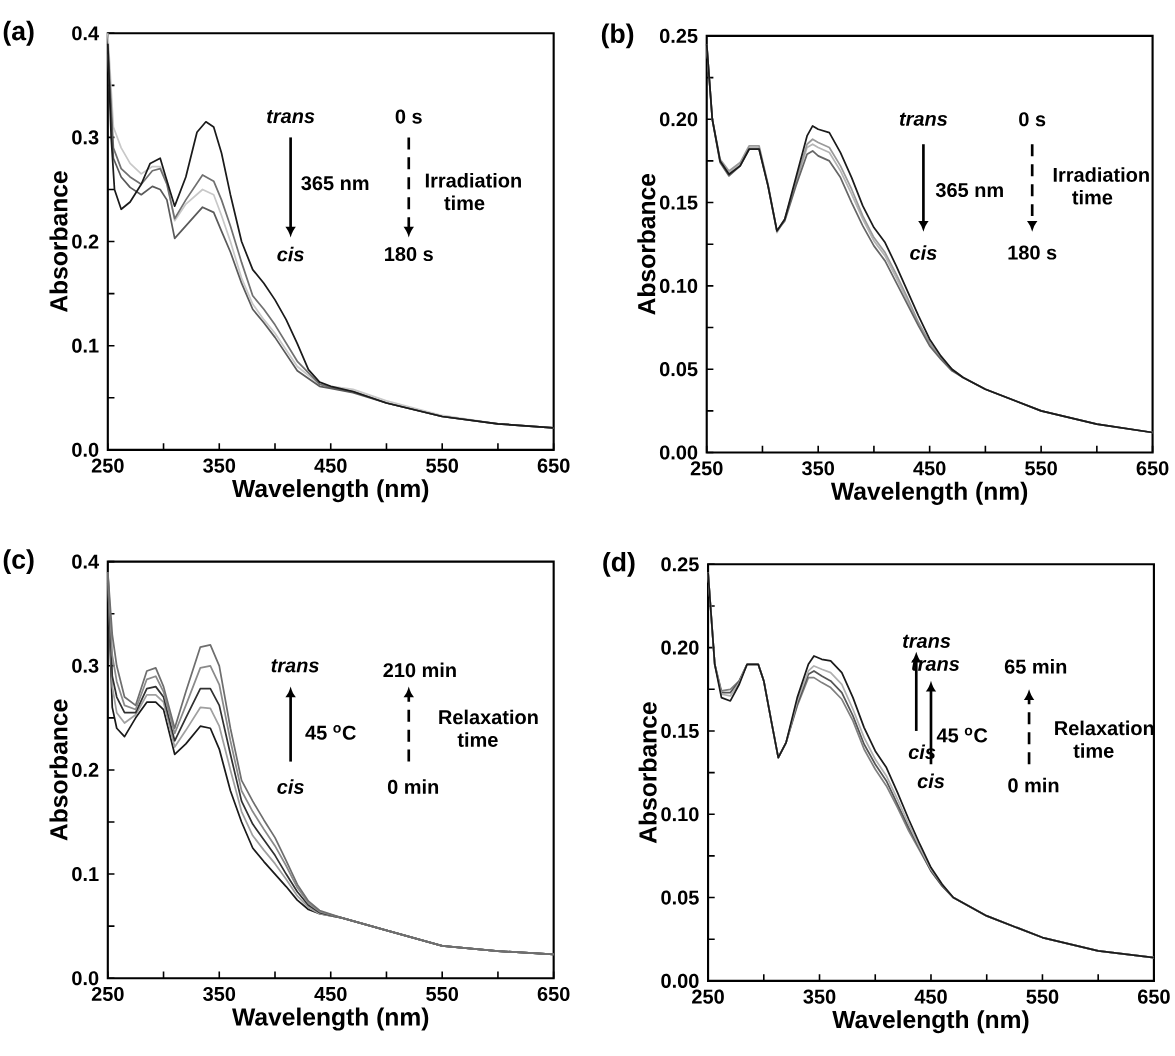 The width and height of the screenshot is (1175, 1056). Describe the element at coordinates (18, 33) in the screenshot. I see `text: (a)` at that location.